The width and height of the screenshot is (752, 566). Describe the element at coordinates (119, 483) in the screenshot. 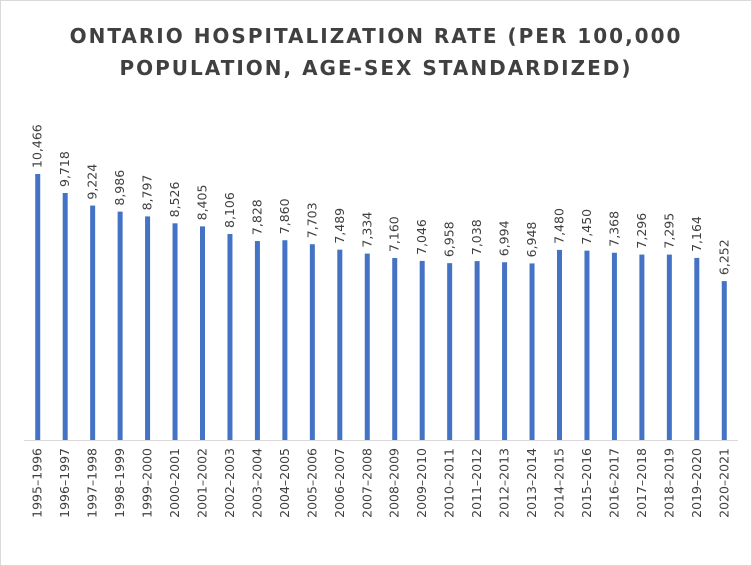

I see `x-tick-label: 1998–1999` at that location.